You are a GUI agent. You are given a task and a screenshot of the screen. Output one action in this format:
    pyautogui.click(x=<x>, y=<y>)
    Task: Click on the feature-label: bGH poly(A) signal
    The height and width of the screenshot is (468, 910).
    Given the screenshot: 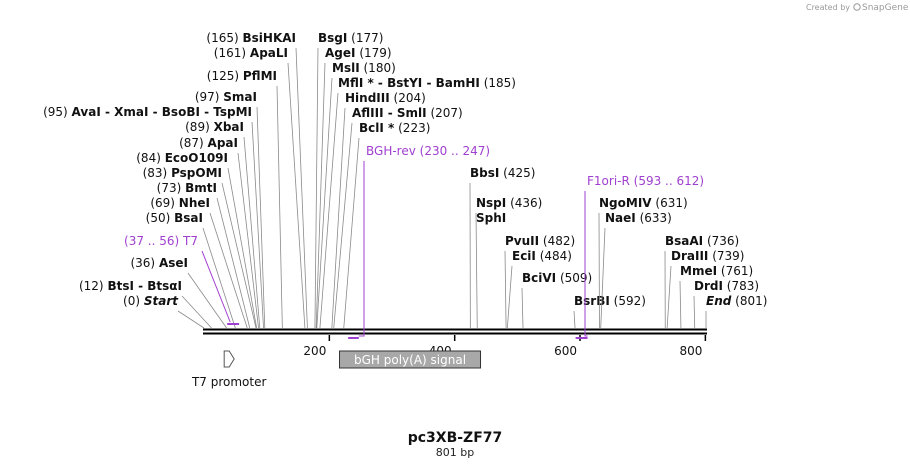 What is the action you would take?
    pyautogui.click(x=410, y=360)
    